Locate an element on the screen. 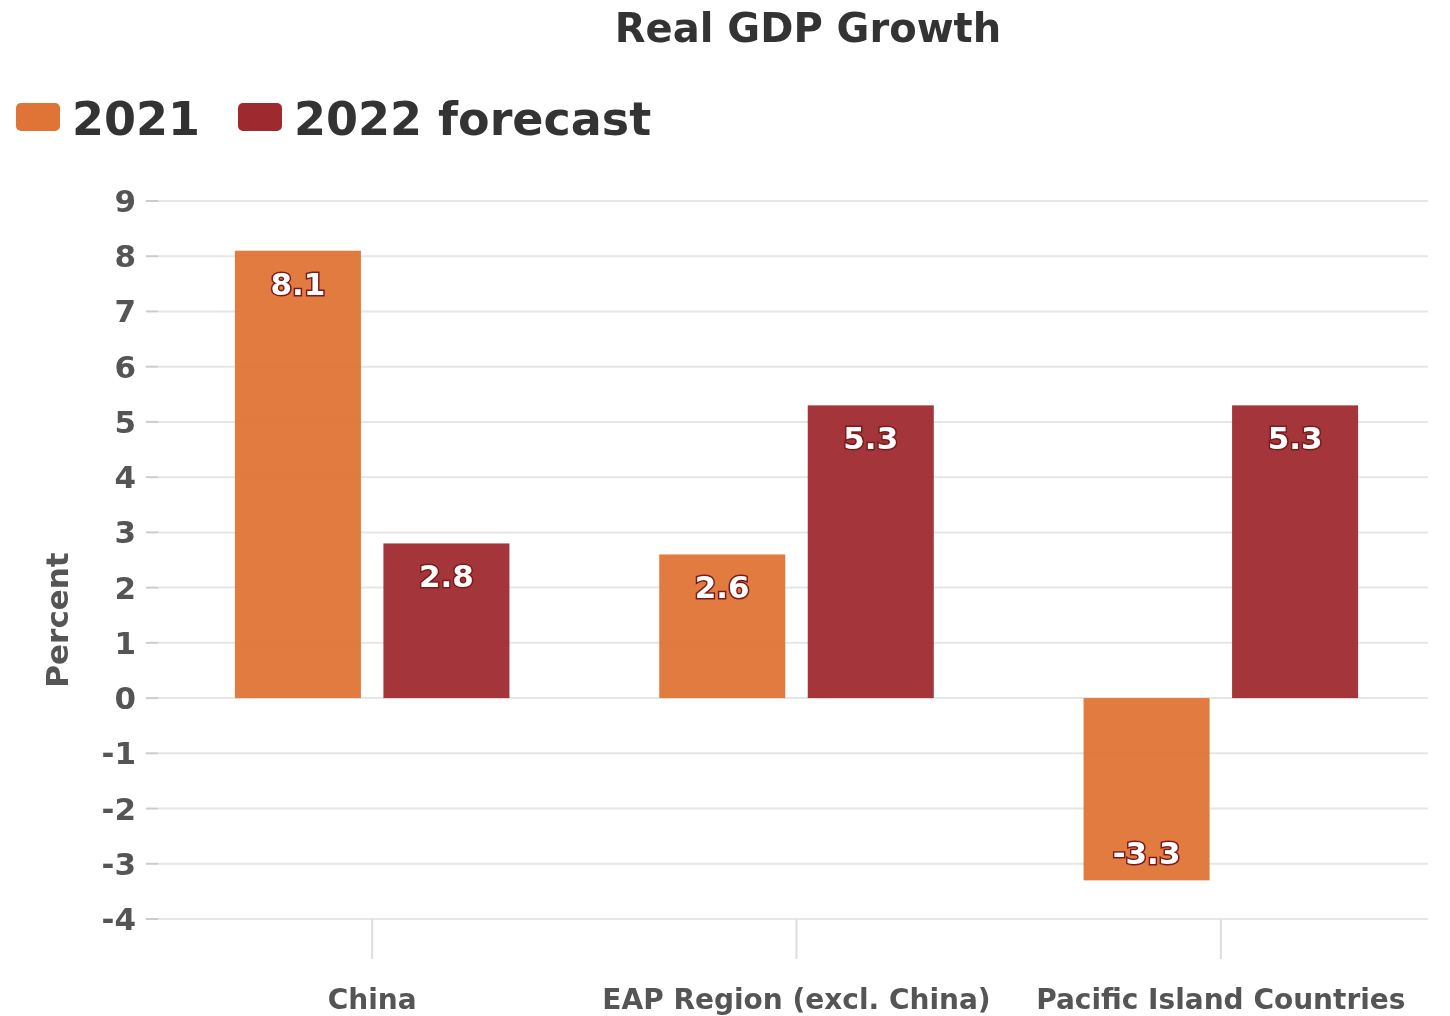 This screenshot has height=1016, width=1450. data-label: 2.8 is located at coordinates (446, 576).